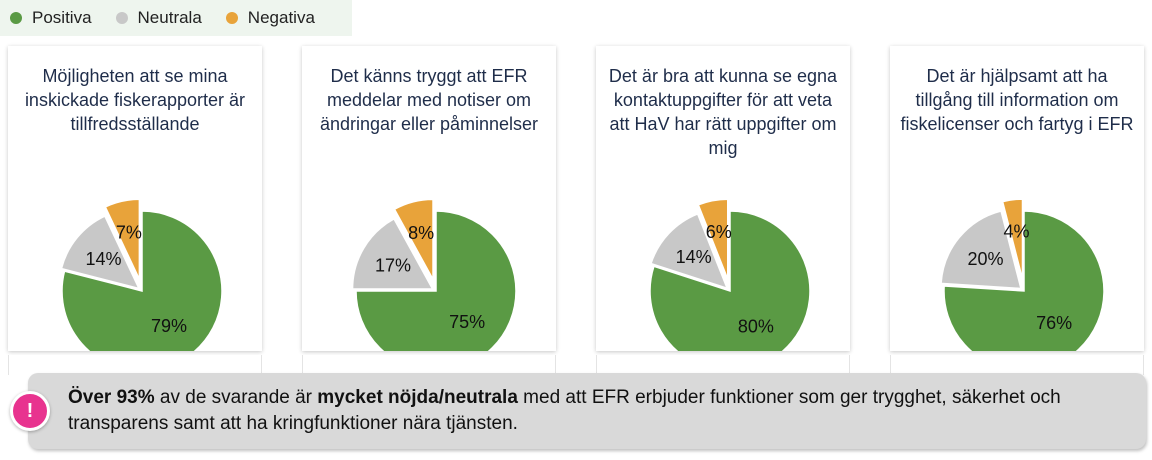 The width and height of the screenshot is (1152, 460). I want to click on pie-data-label: 20%, so click(985, 259).